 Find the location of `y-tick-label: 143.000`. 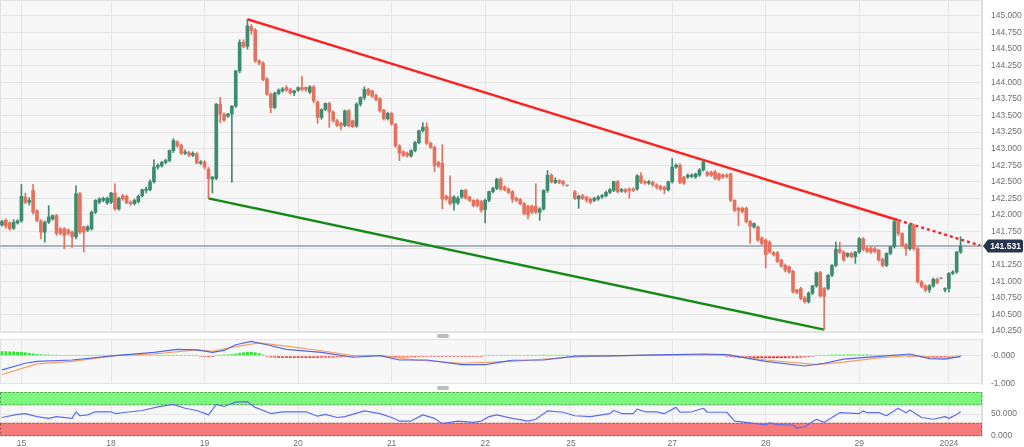

y-tick-label: 143.000 is located at coordinates (1006, 147).